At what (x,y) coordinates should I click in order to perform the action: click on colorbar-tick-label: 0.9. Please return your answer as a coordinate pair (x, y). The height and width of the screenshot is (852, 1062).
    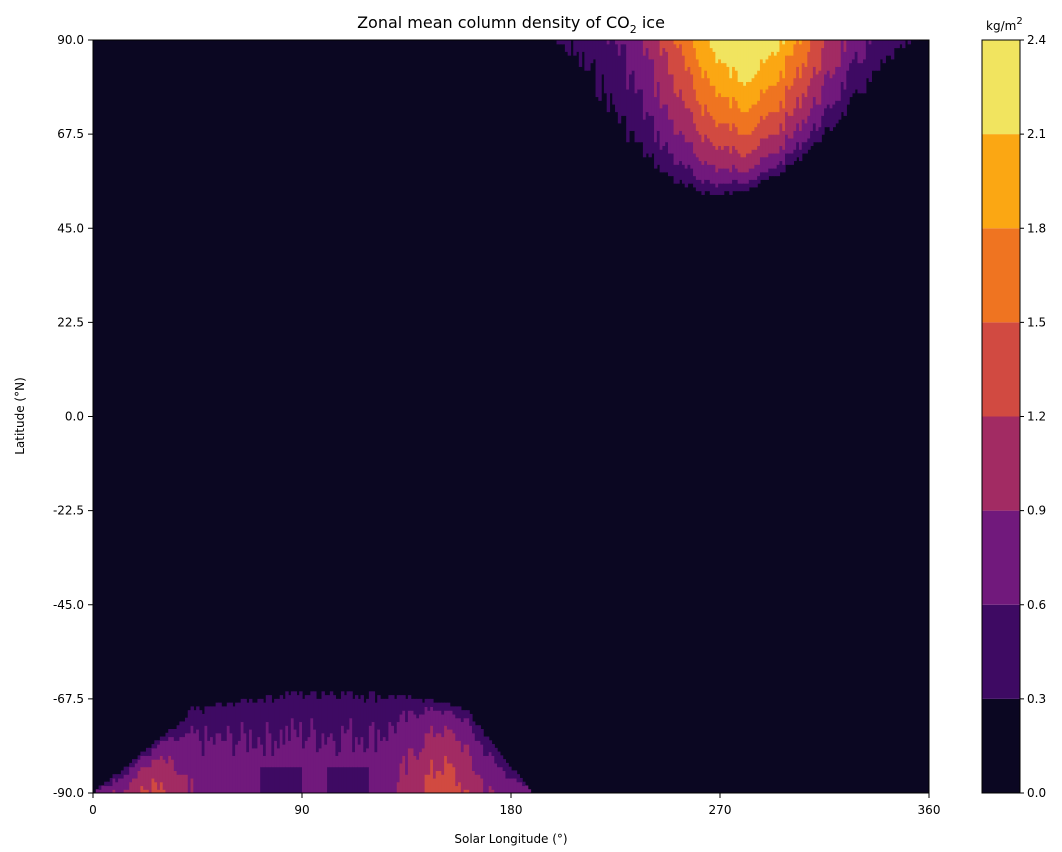
    Looking at the image, I should click on (1036, 511).